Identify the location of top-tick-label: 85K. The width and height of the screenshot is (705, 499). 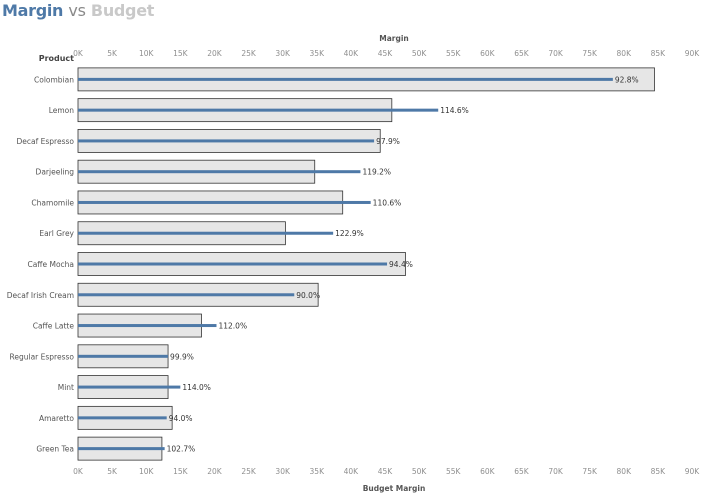
(659, 53).